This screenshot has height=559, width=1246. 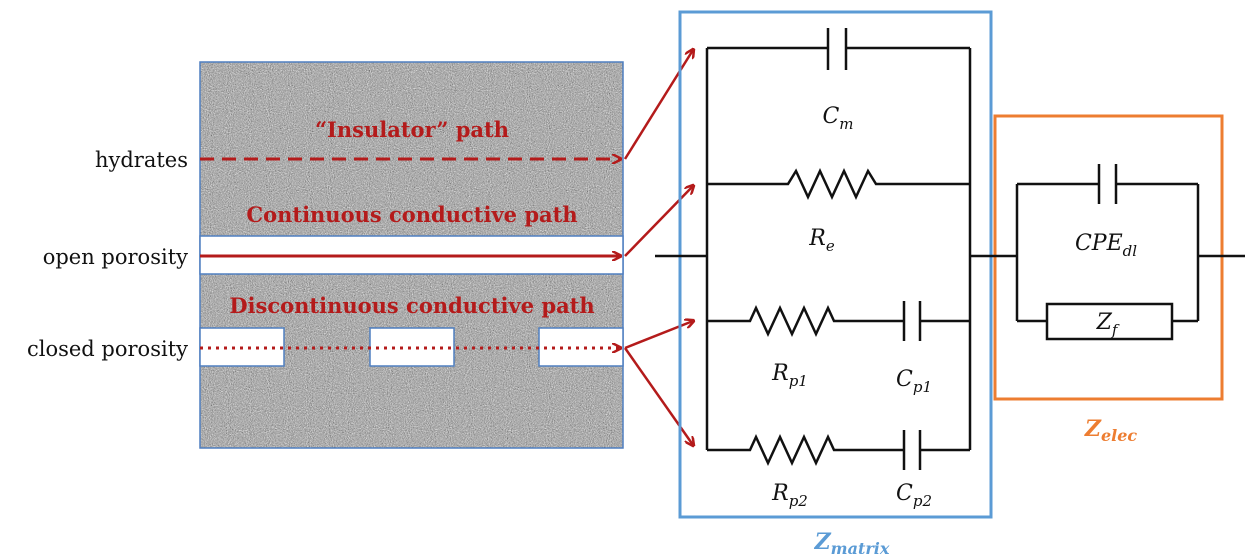 I want to click on open-porosity-label: open porosity, so click(x=115, y=257).